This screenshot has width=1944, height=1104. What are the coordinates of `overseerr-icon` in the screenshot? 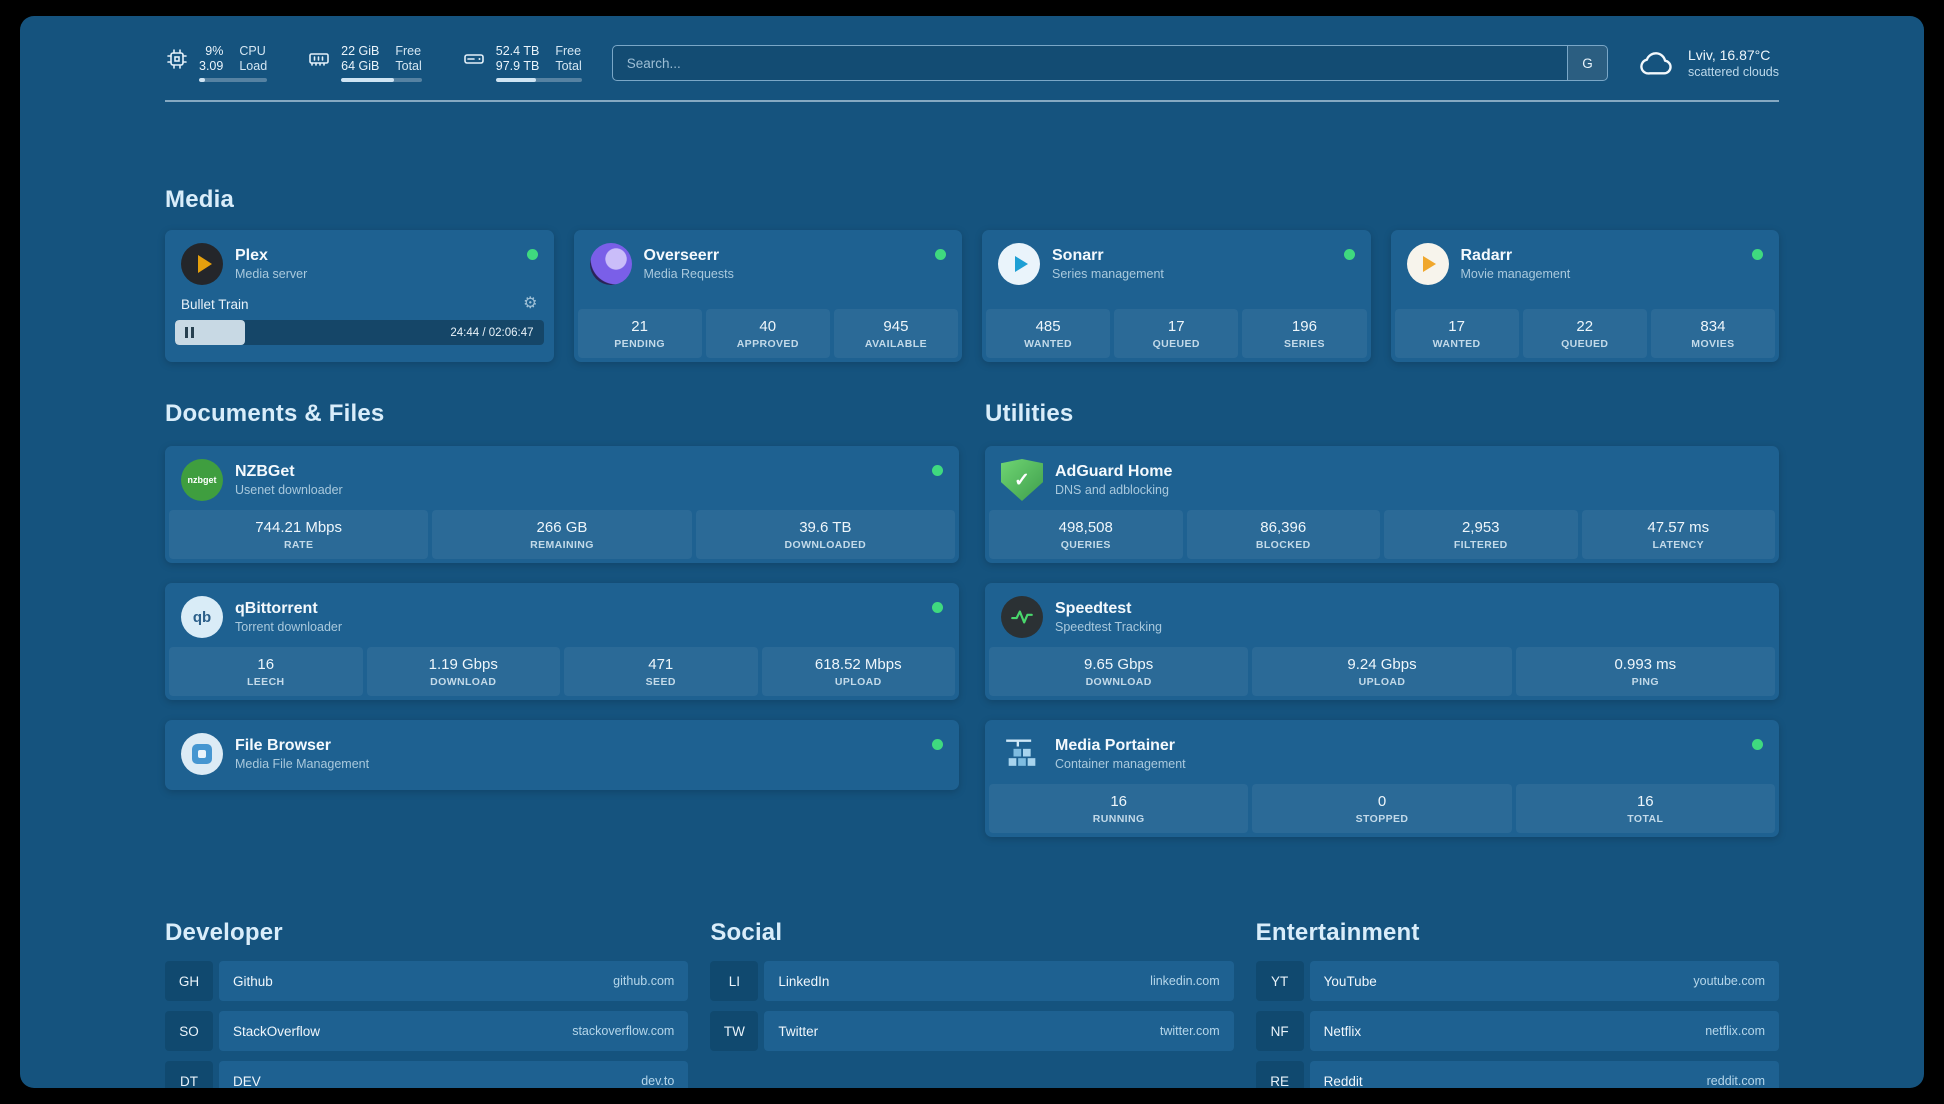 It's located at (610, 264).